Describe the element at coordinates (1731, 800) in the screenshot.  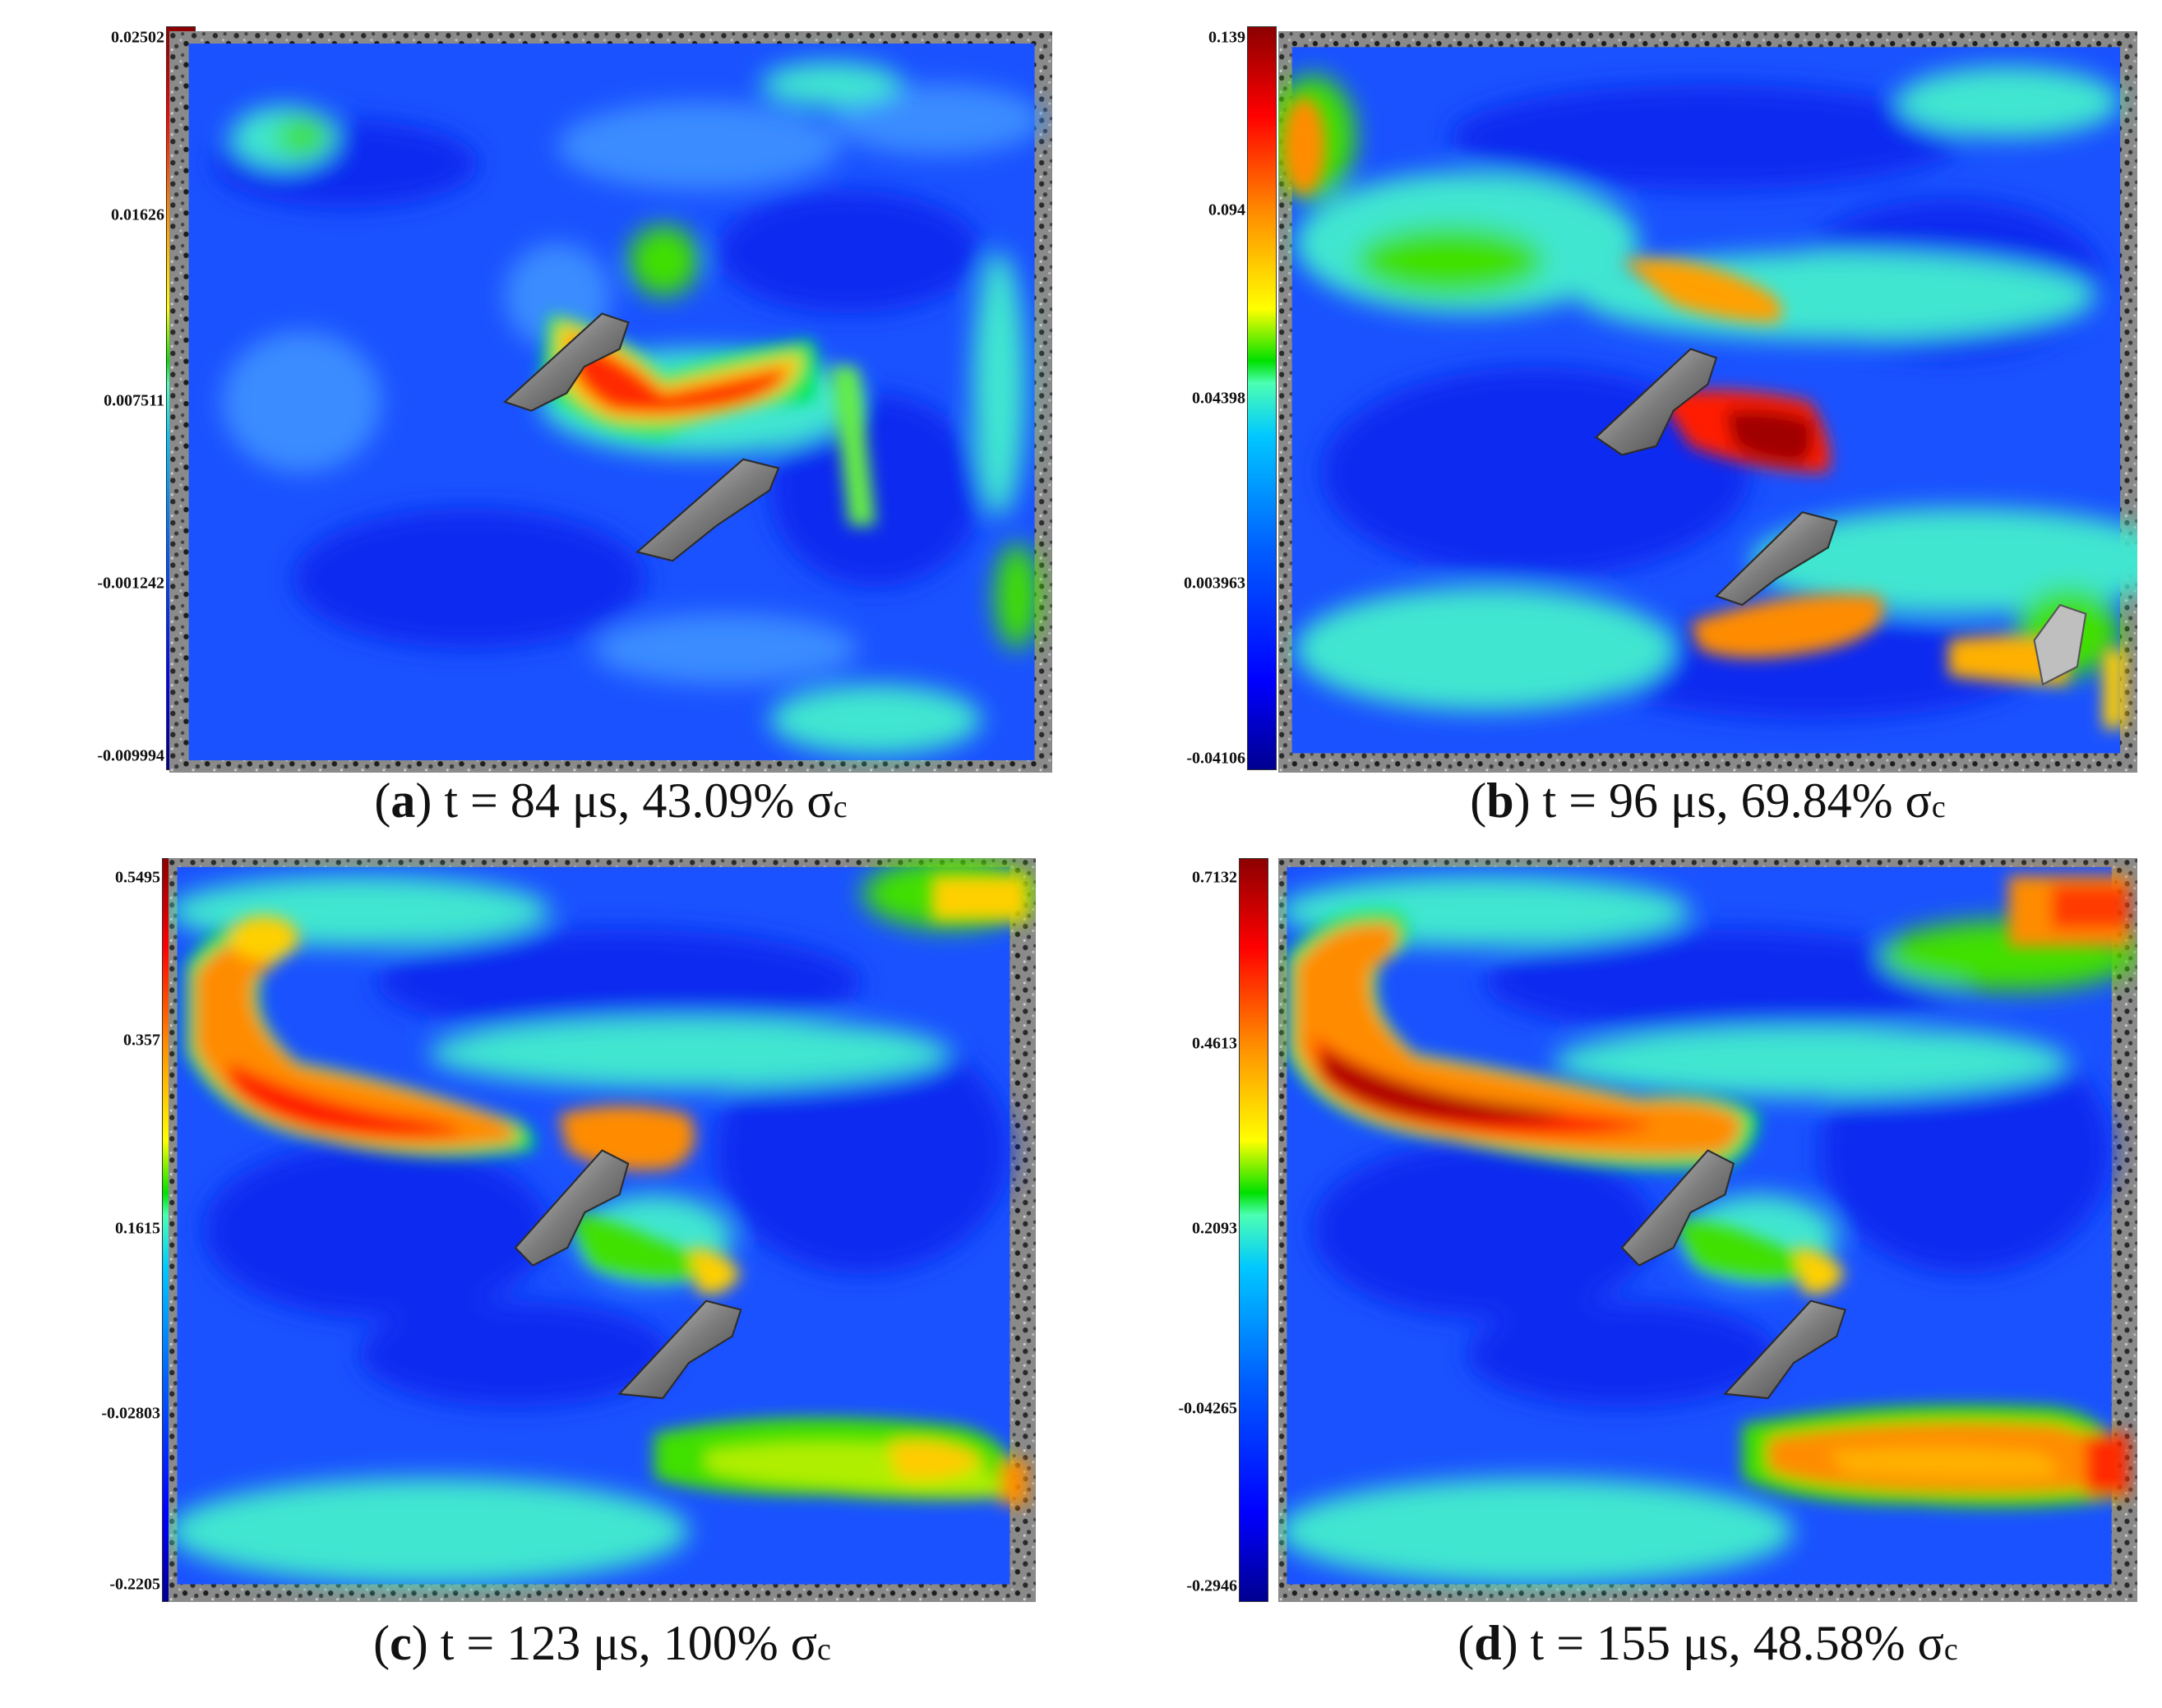
I see `caption-text: t = 96 μs, 69.84% σ` at that location.